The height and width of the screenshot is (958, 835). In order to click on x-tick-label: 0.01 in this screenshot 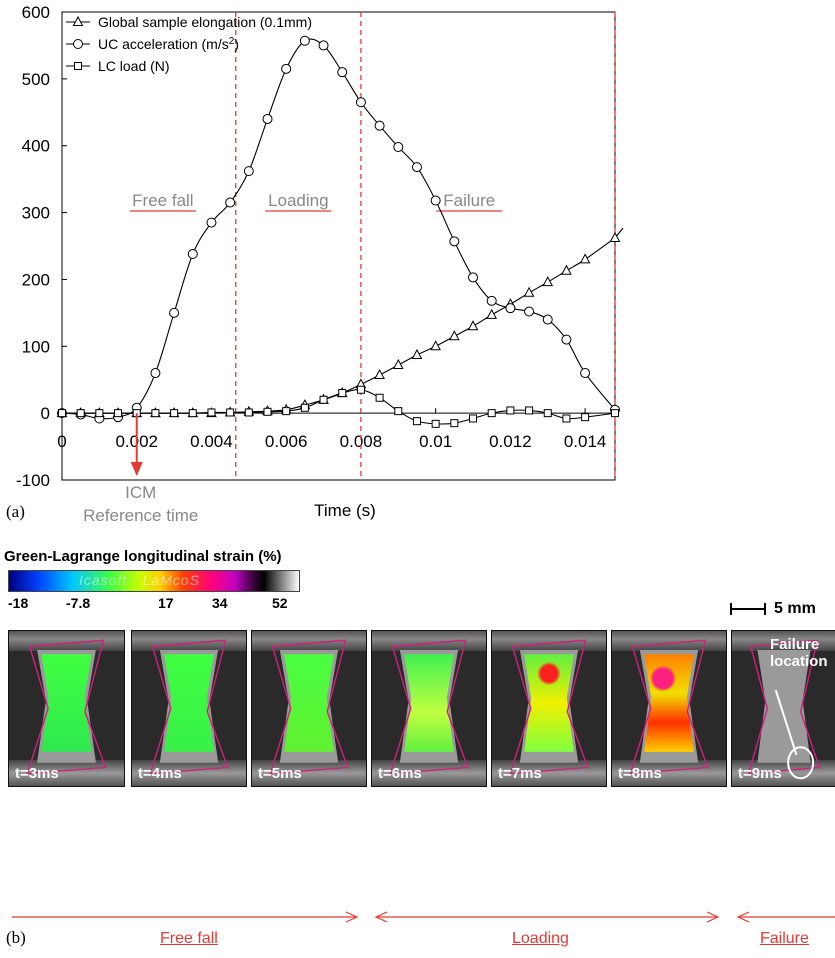, I will do `click(435, 441)`.